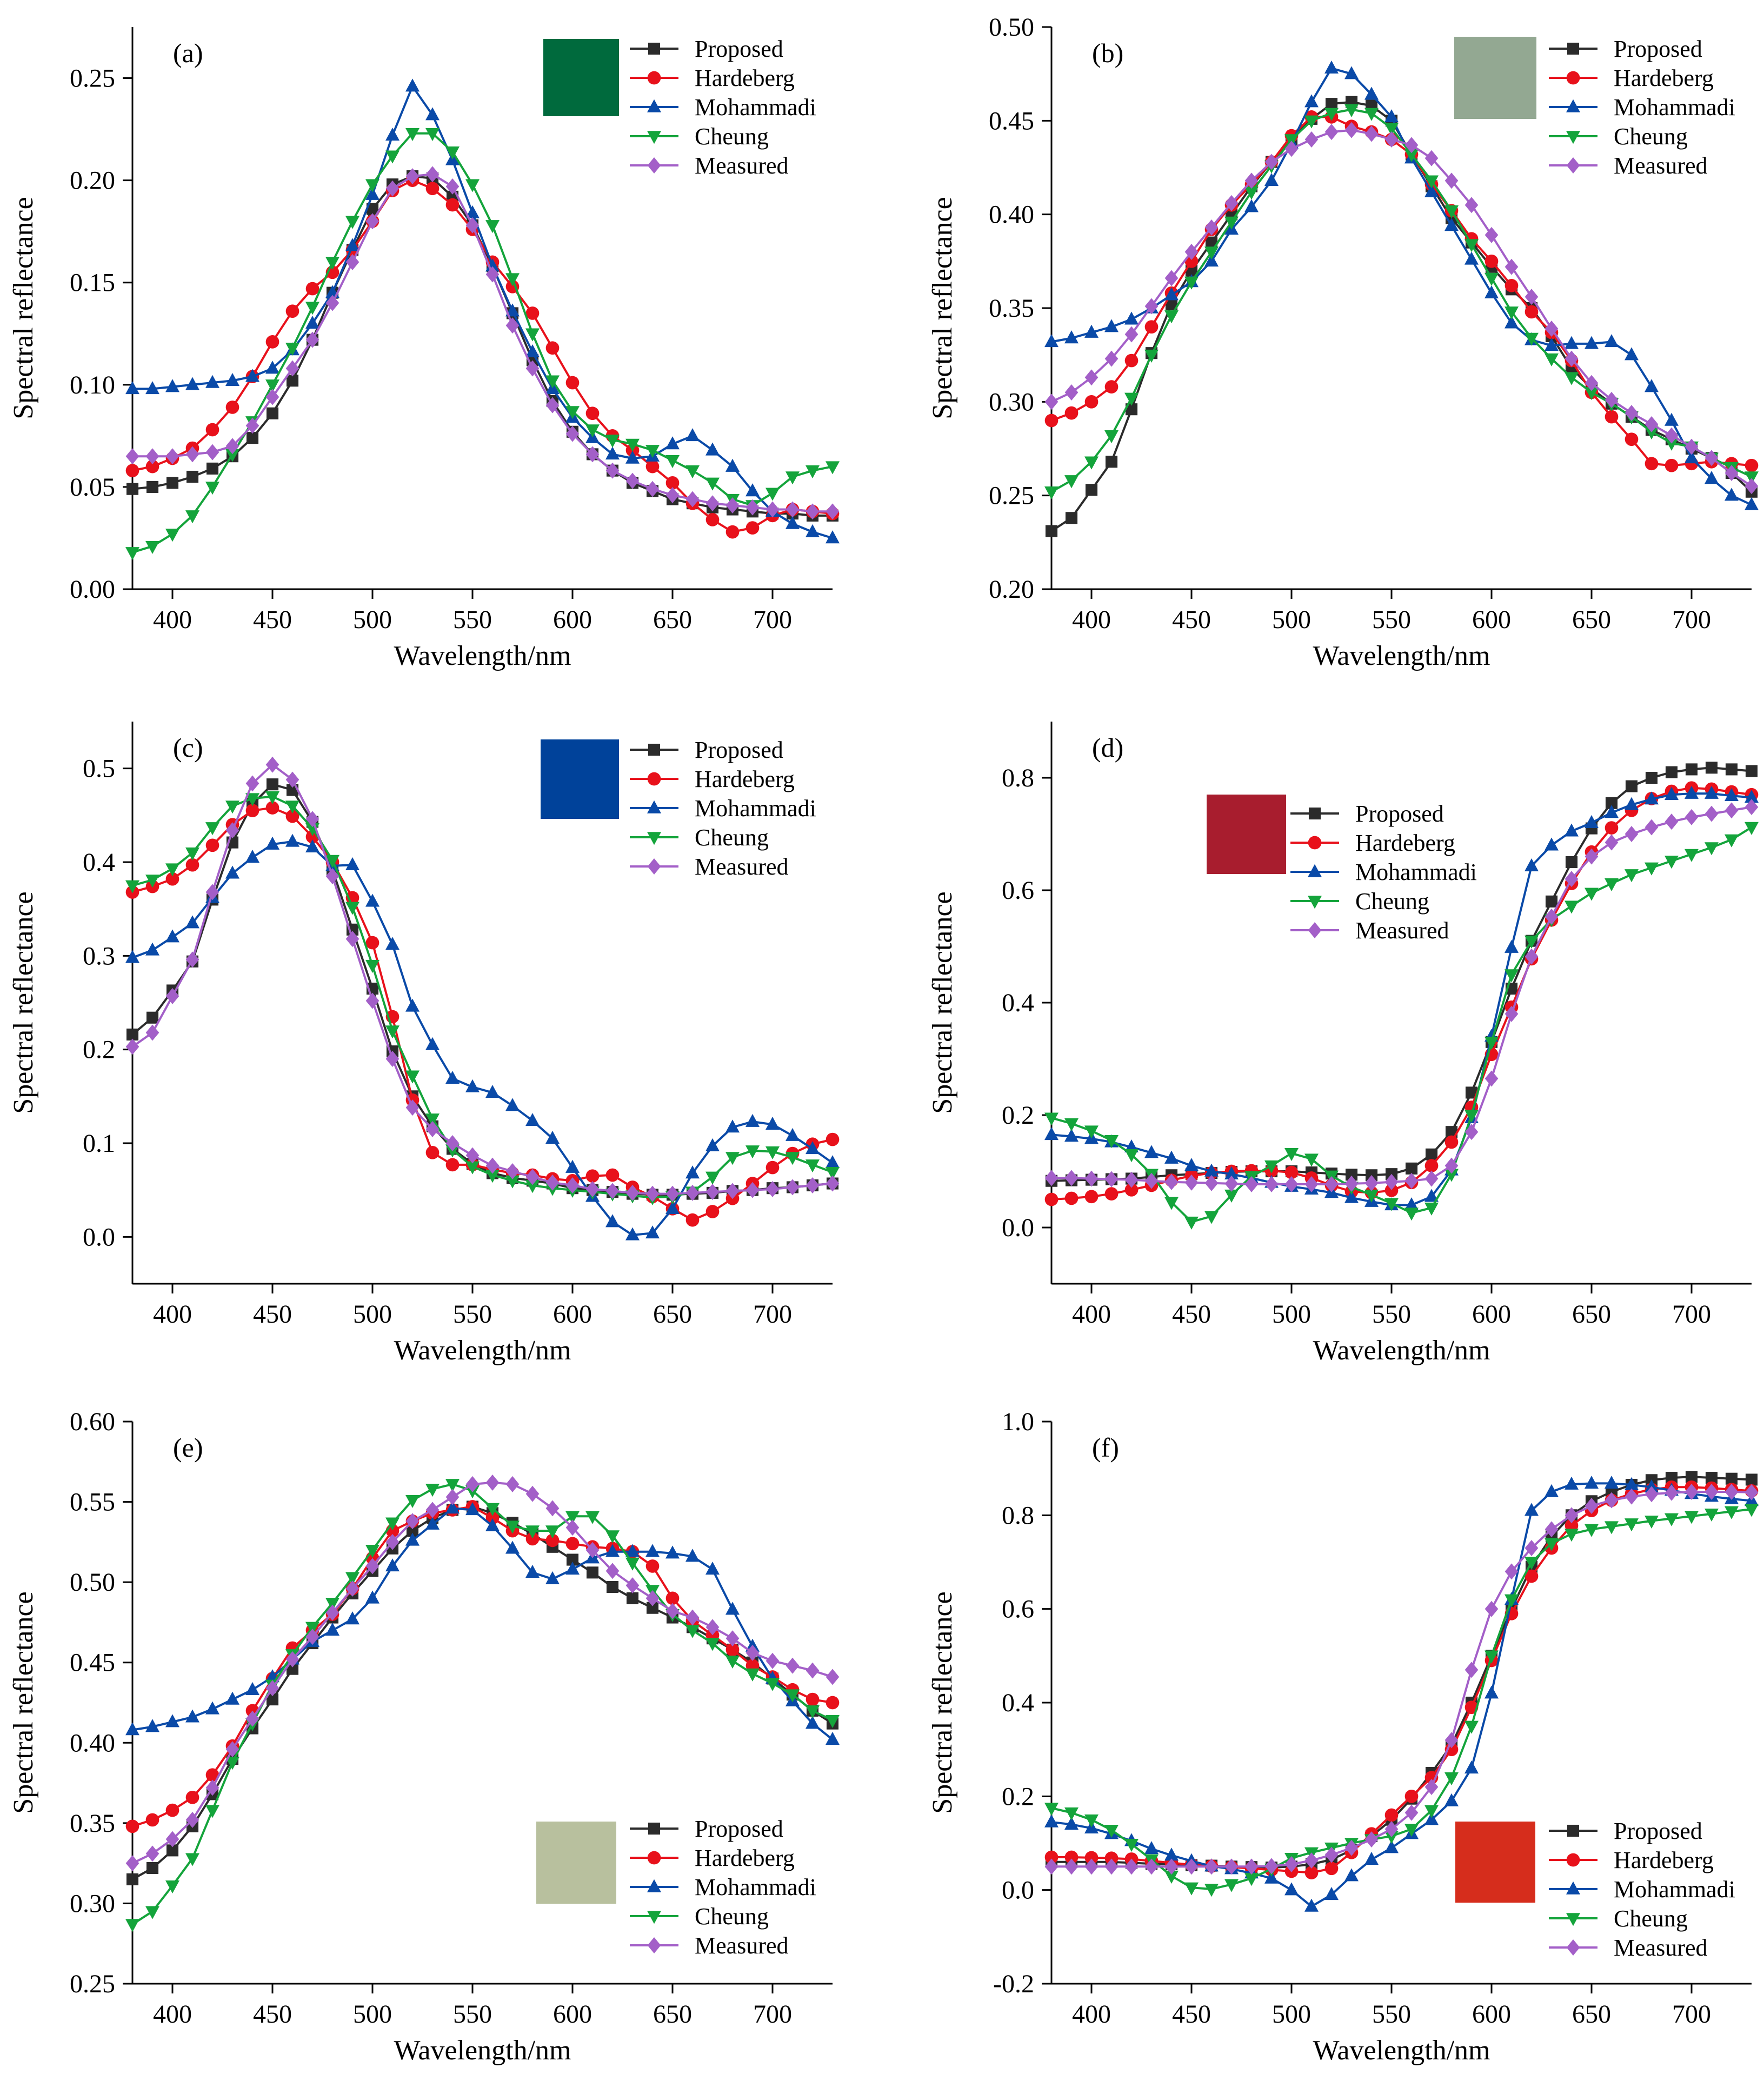 The height and width of the screenshot is (2081, 1764). I want to click on series-line, so click(482, 1704).